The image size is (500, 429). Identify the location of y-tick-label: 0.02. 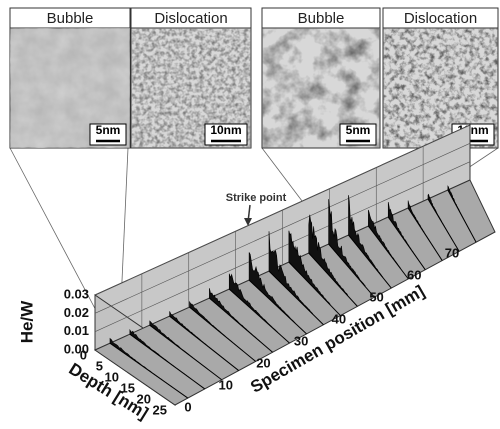
(76, 312).